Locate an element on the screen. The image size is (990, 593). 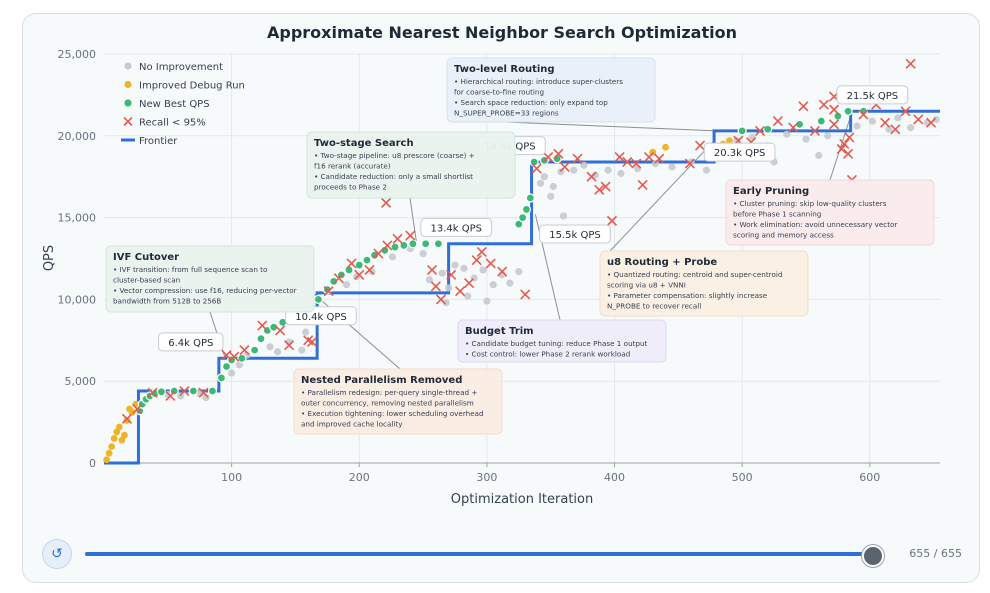
y-tick-label: 15,000 is located at coordinates (77, 218).